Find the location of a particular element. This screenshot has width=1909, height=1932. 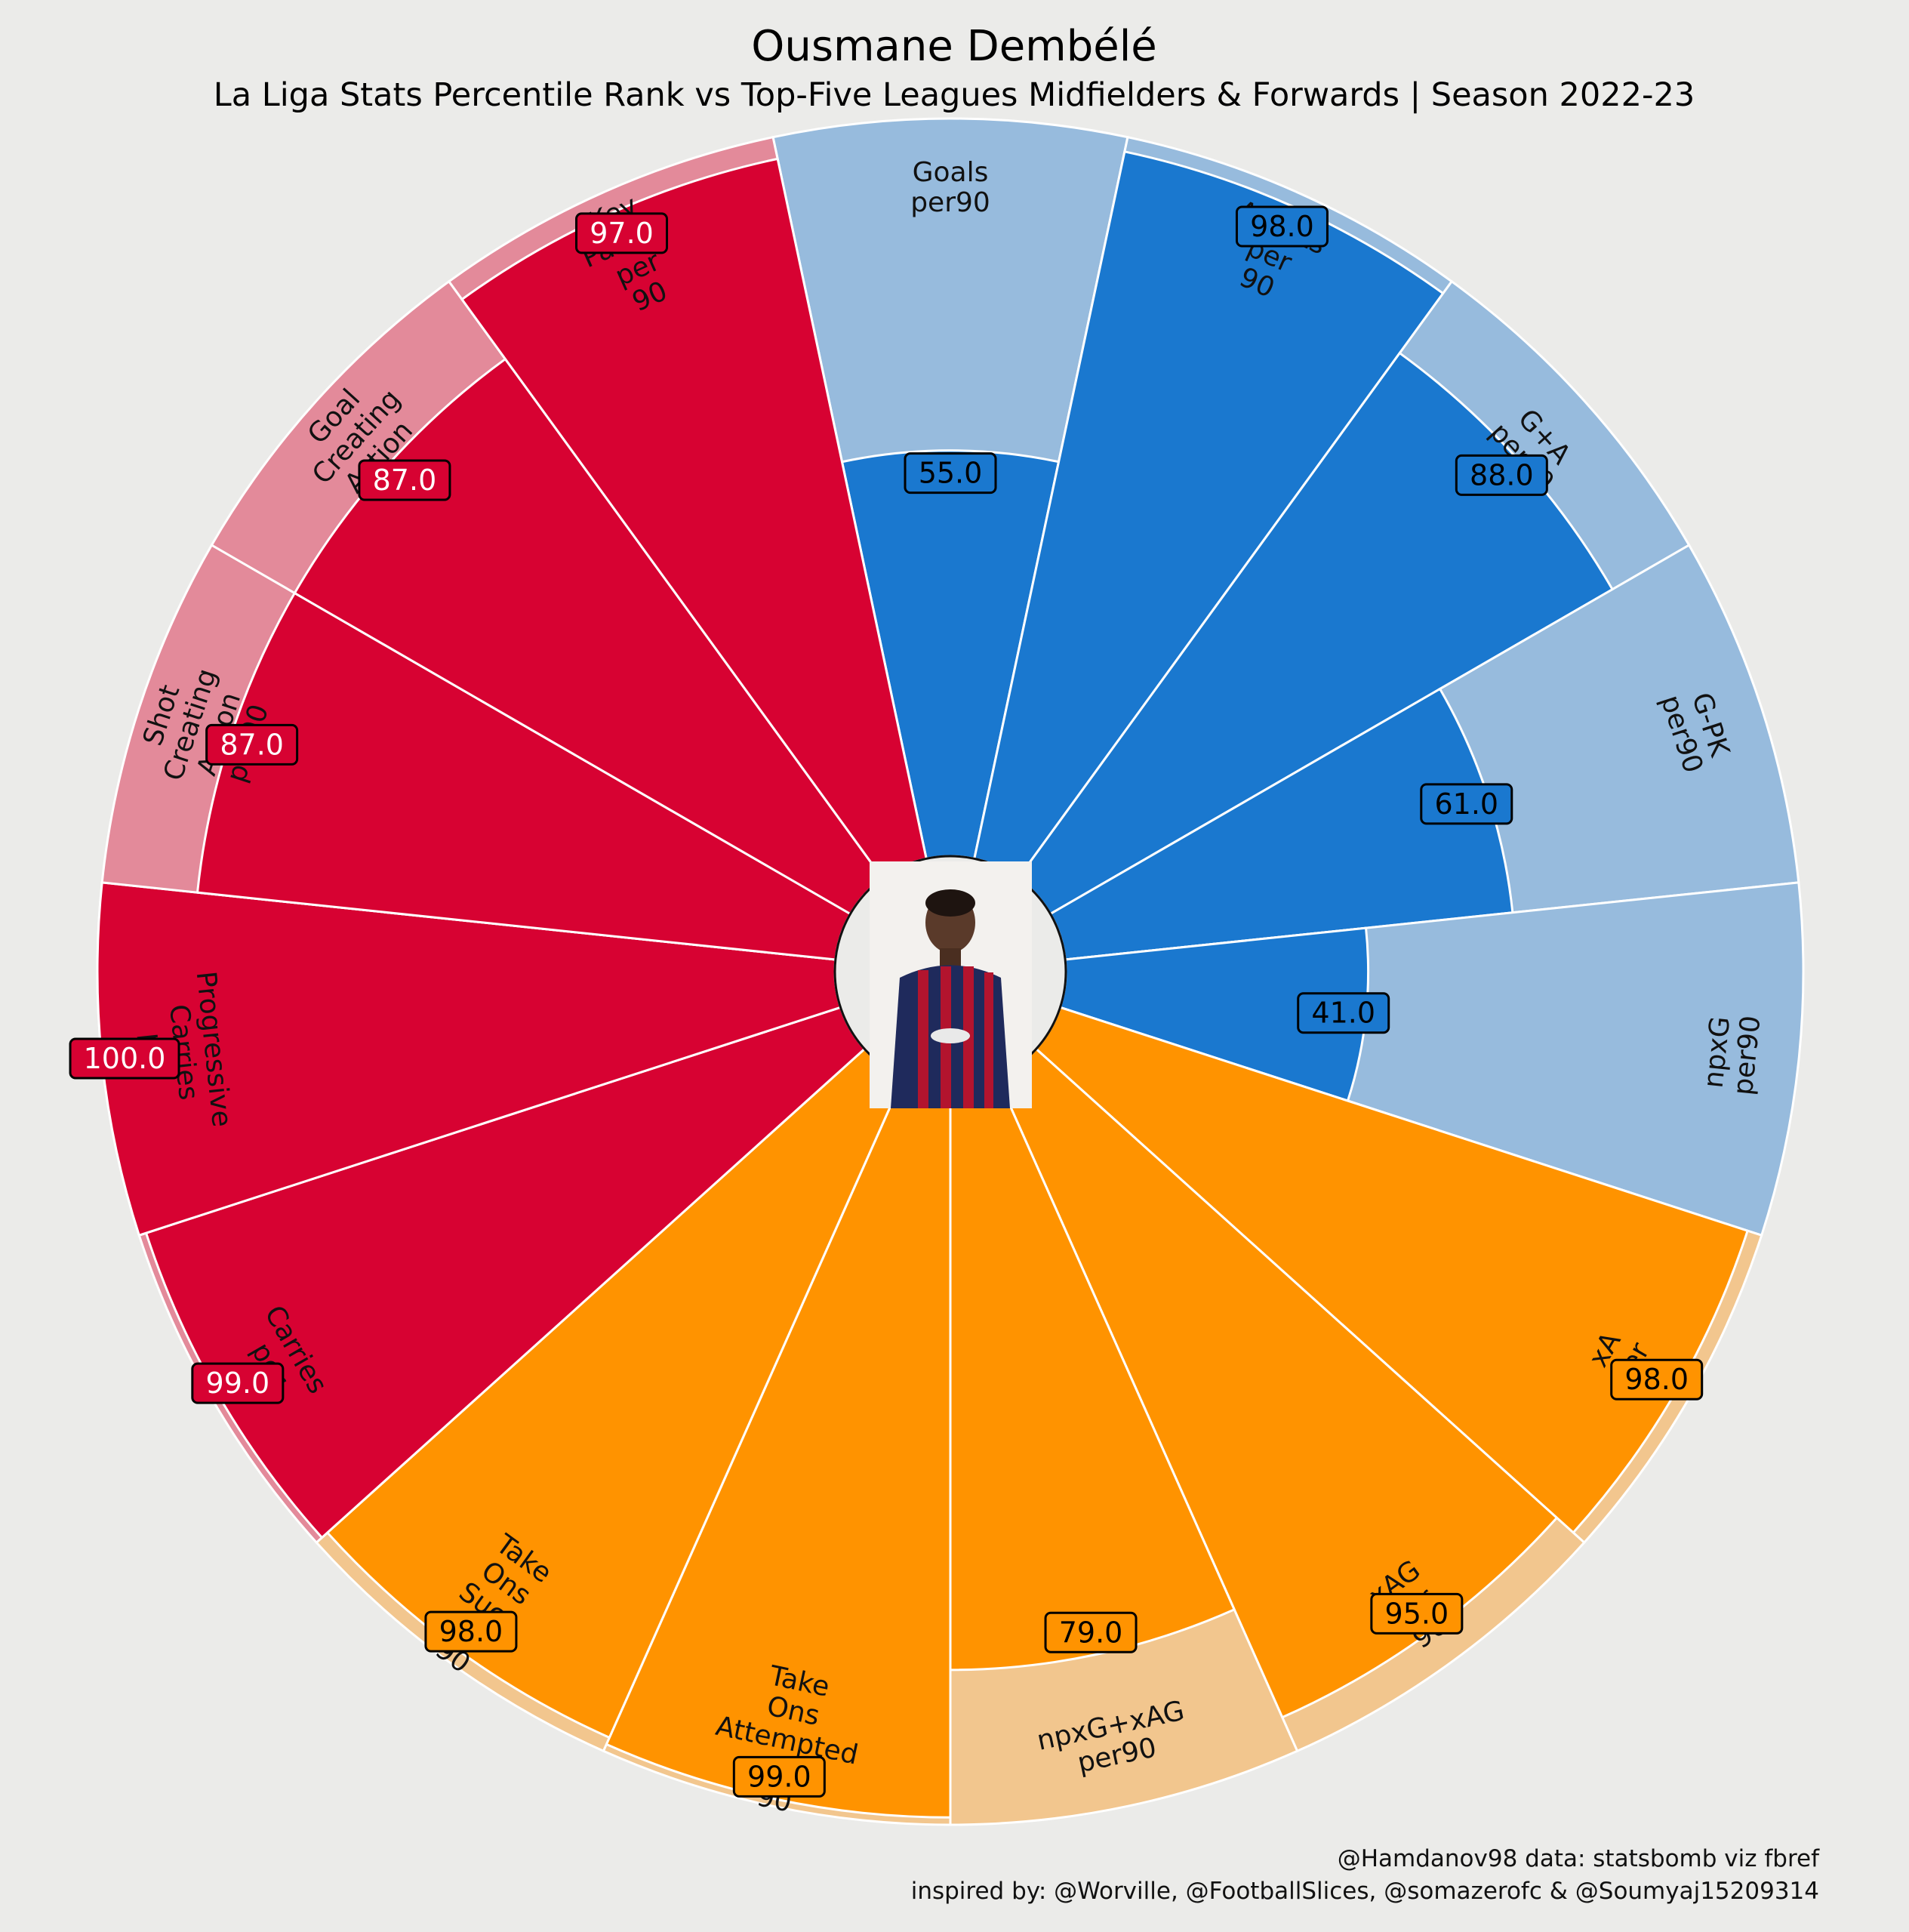

value-box-11: 100.0 is located at coordinates (125, 1058).